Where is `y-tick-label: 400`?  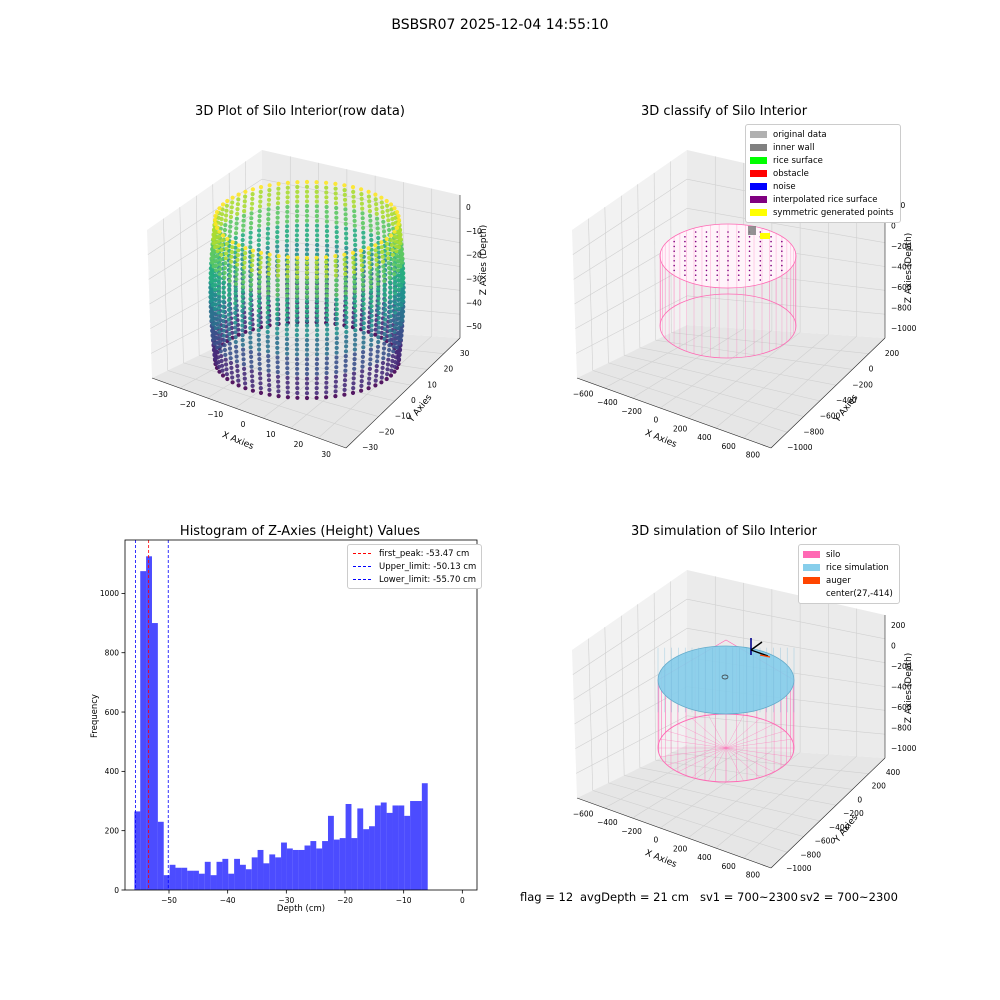 y-tick-label: 400 is located at coordinates (112, 771).